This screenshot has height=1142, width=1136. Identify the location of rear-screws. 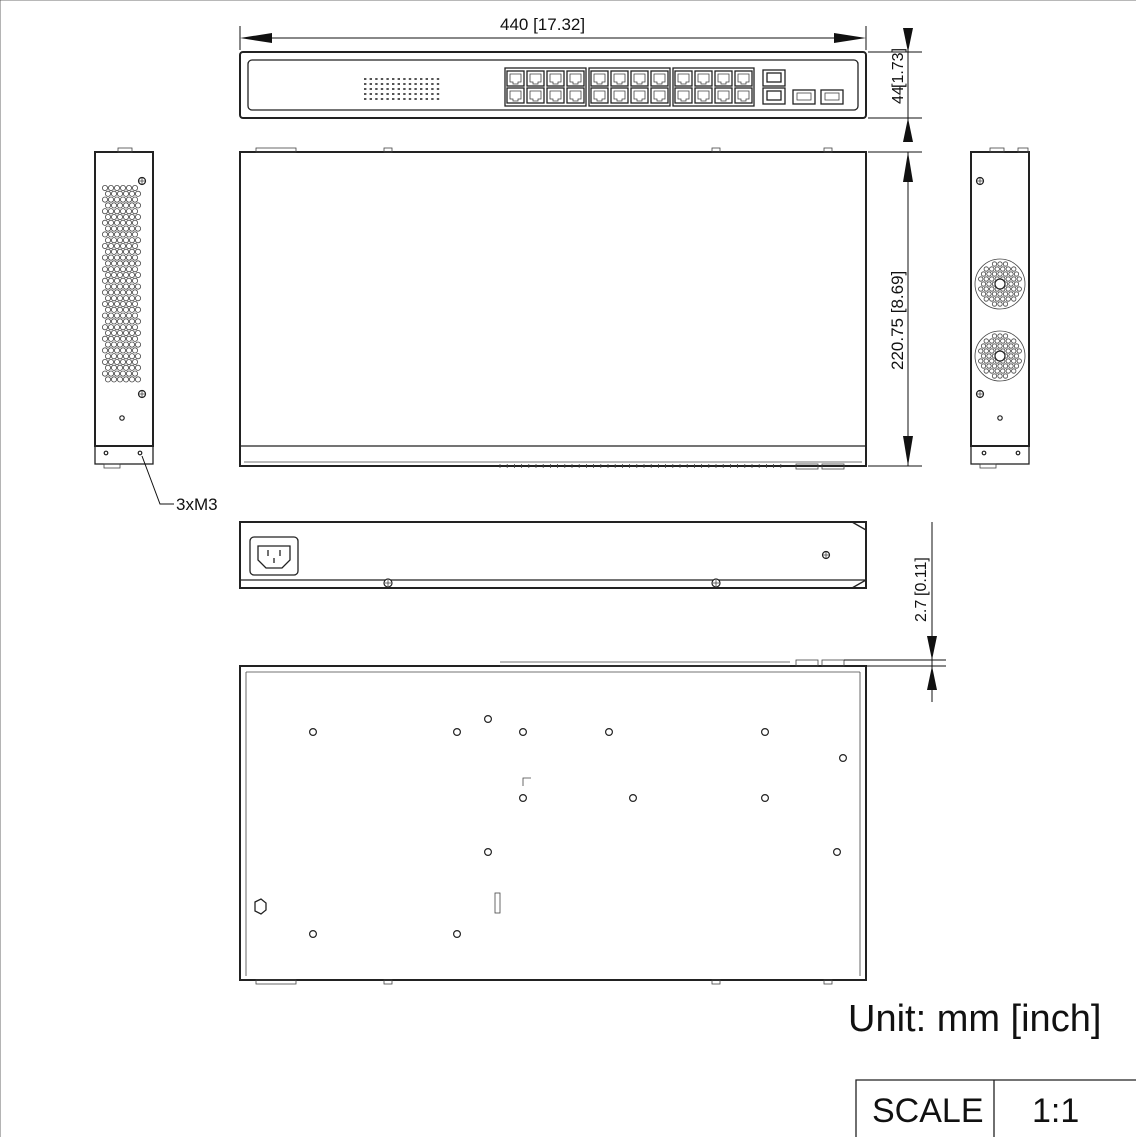
(607, 569).